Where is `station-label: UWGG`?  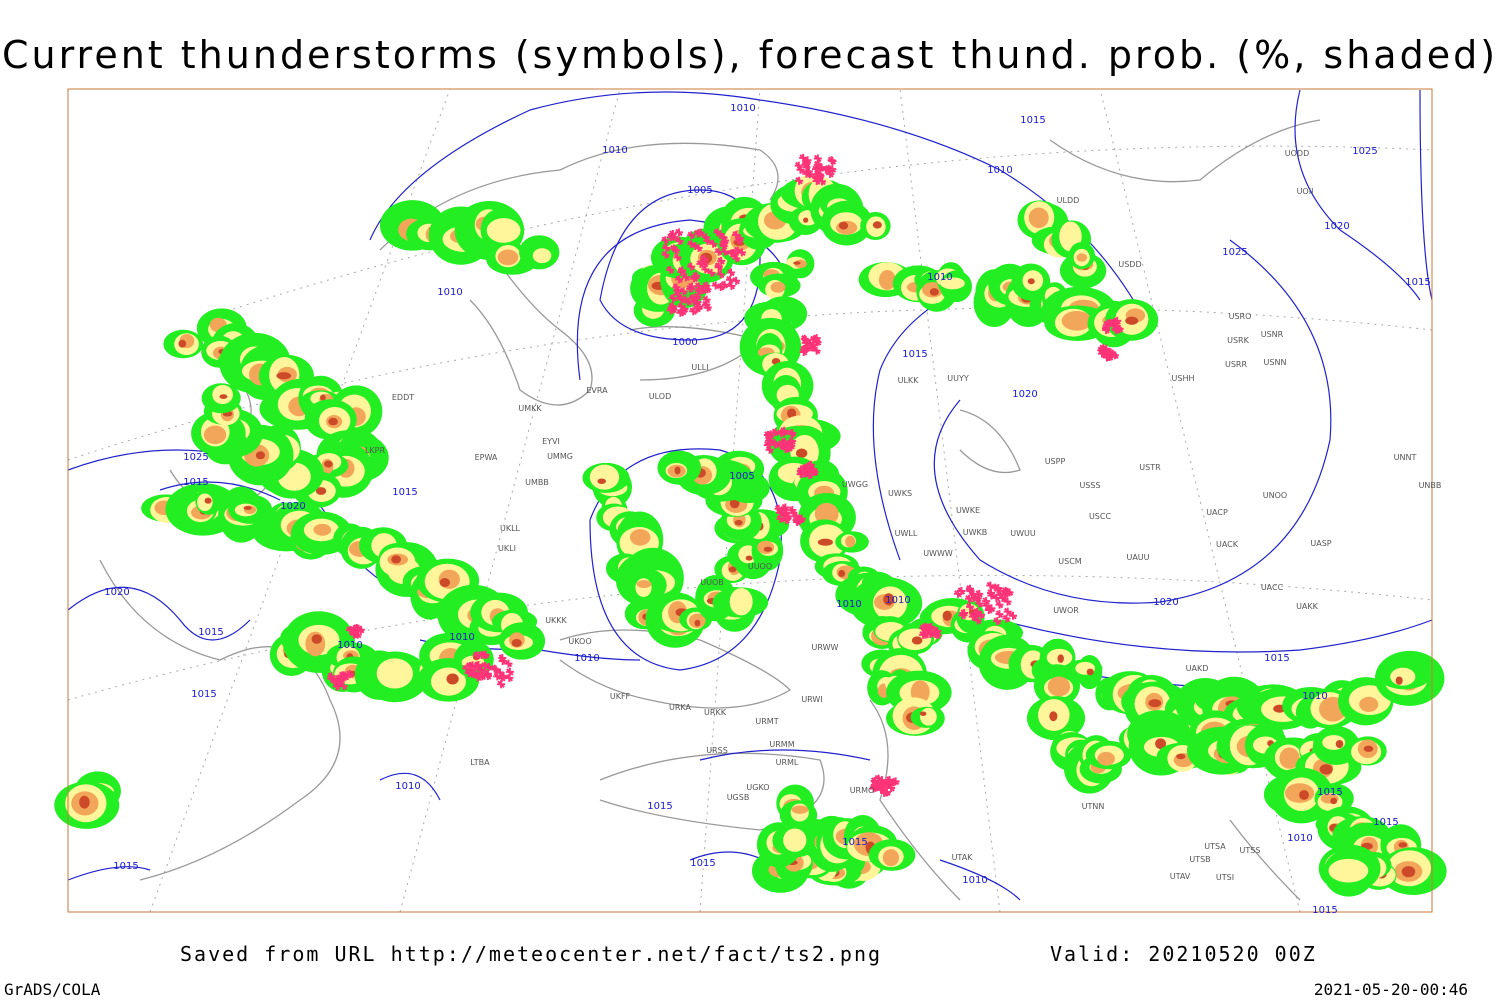 station-label: UWGG is located at coordinates (855, 484).